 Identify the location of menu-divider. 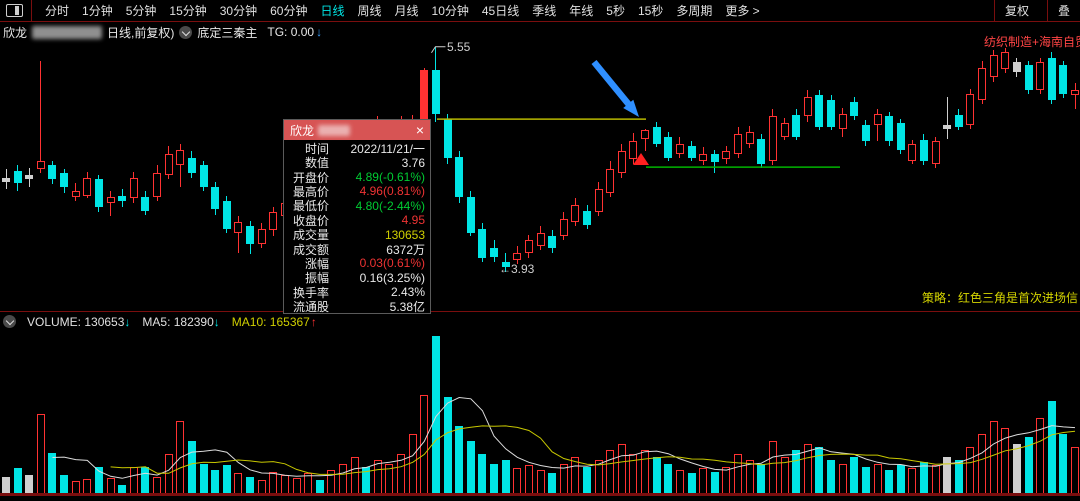
(31, 10).